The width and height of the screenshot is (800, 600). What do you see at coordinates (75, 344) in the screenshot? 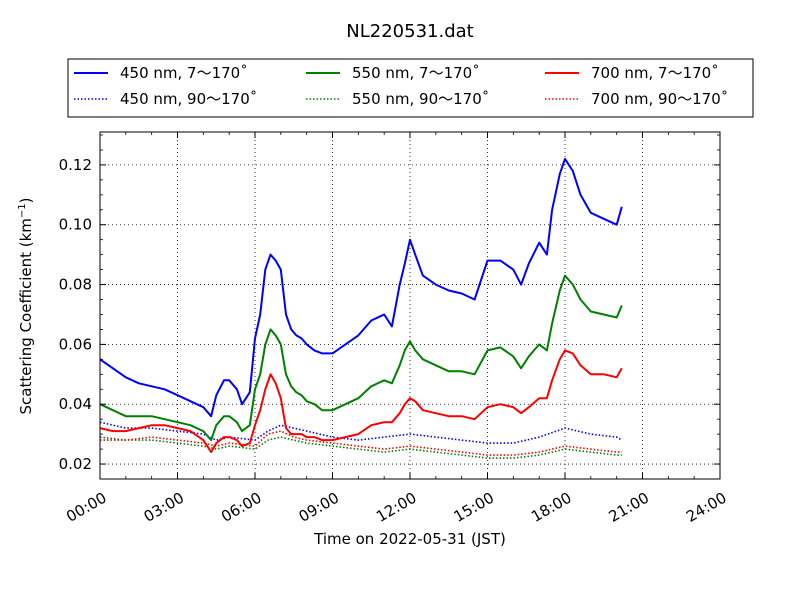
I see `y-tick-label: 0.06` at bounding box center [75, 344].